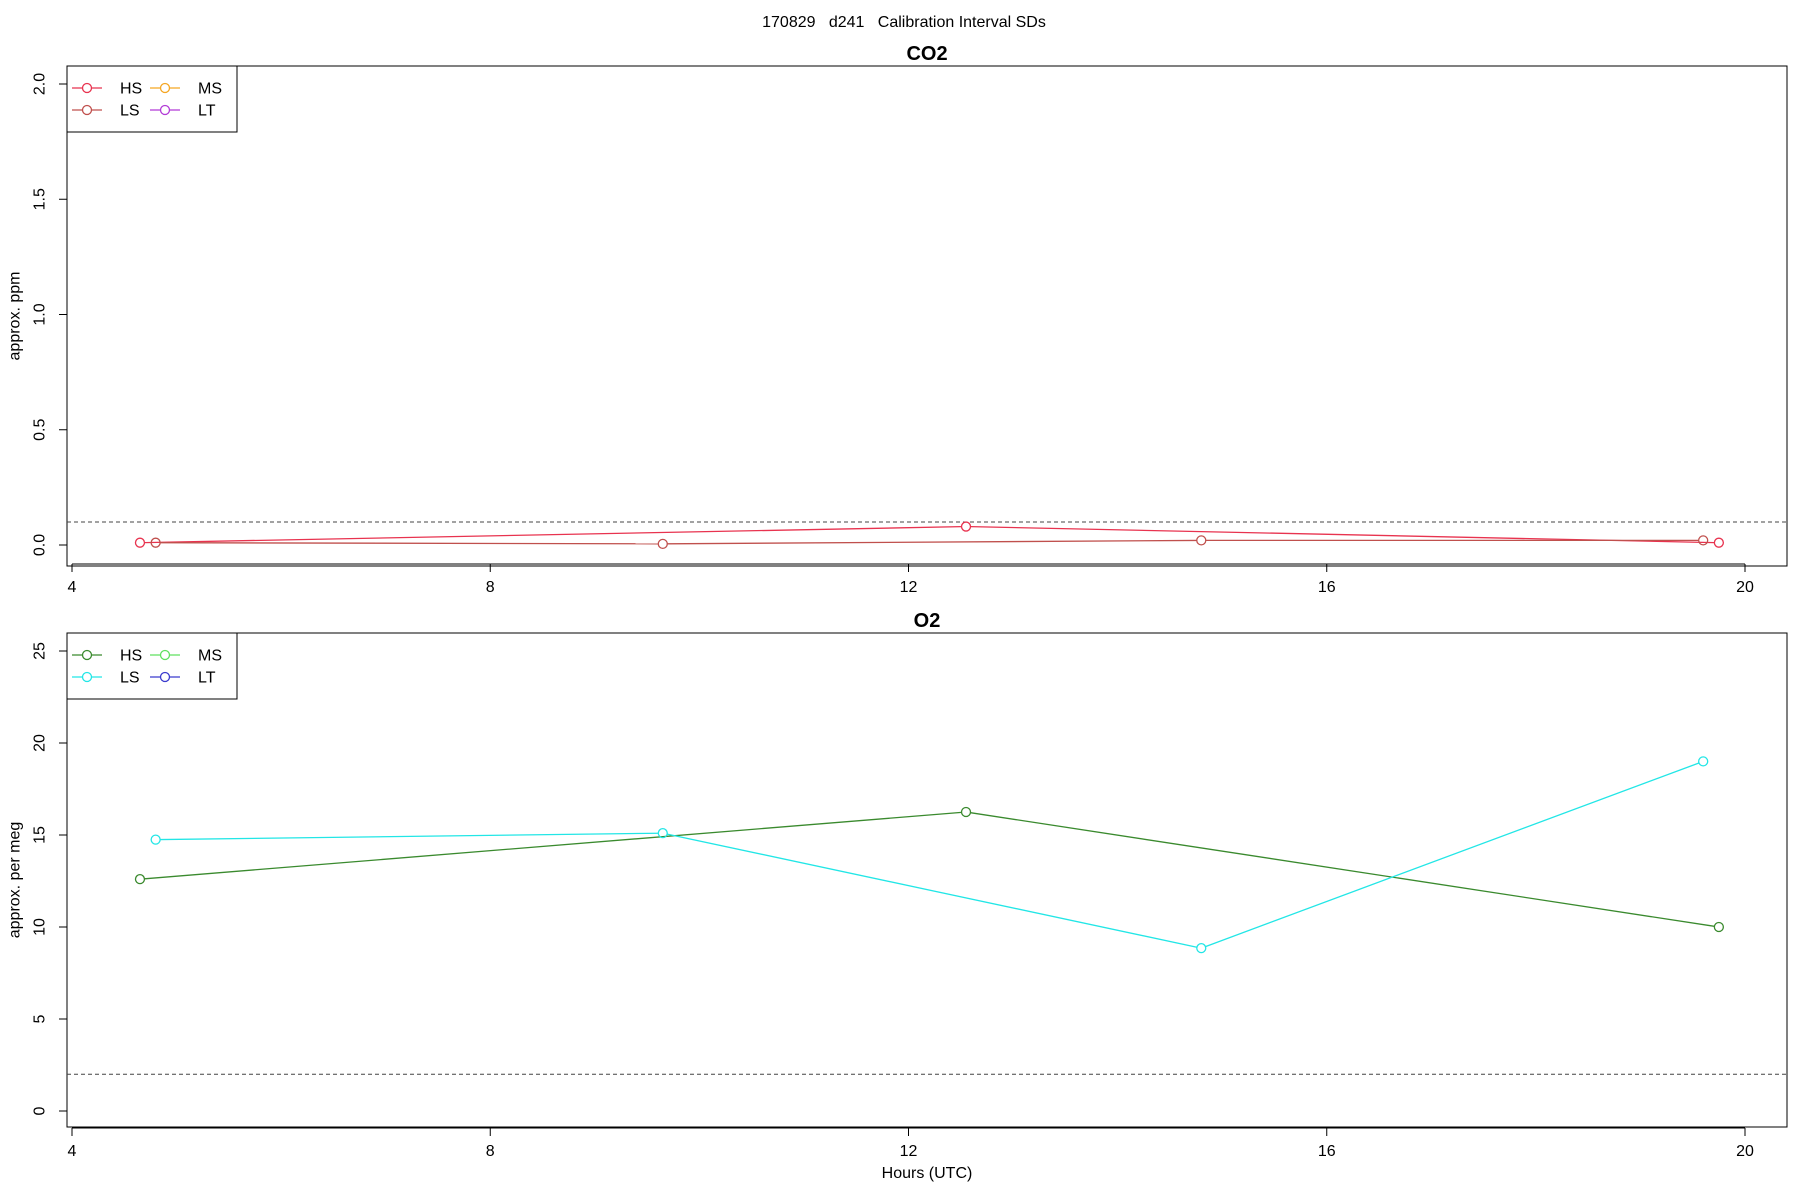 The width and height of the screenshot is (1800, 1200). I want to click on figure-title: 170829 d241 Calibration Interval SDs, so click(904, 22).